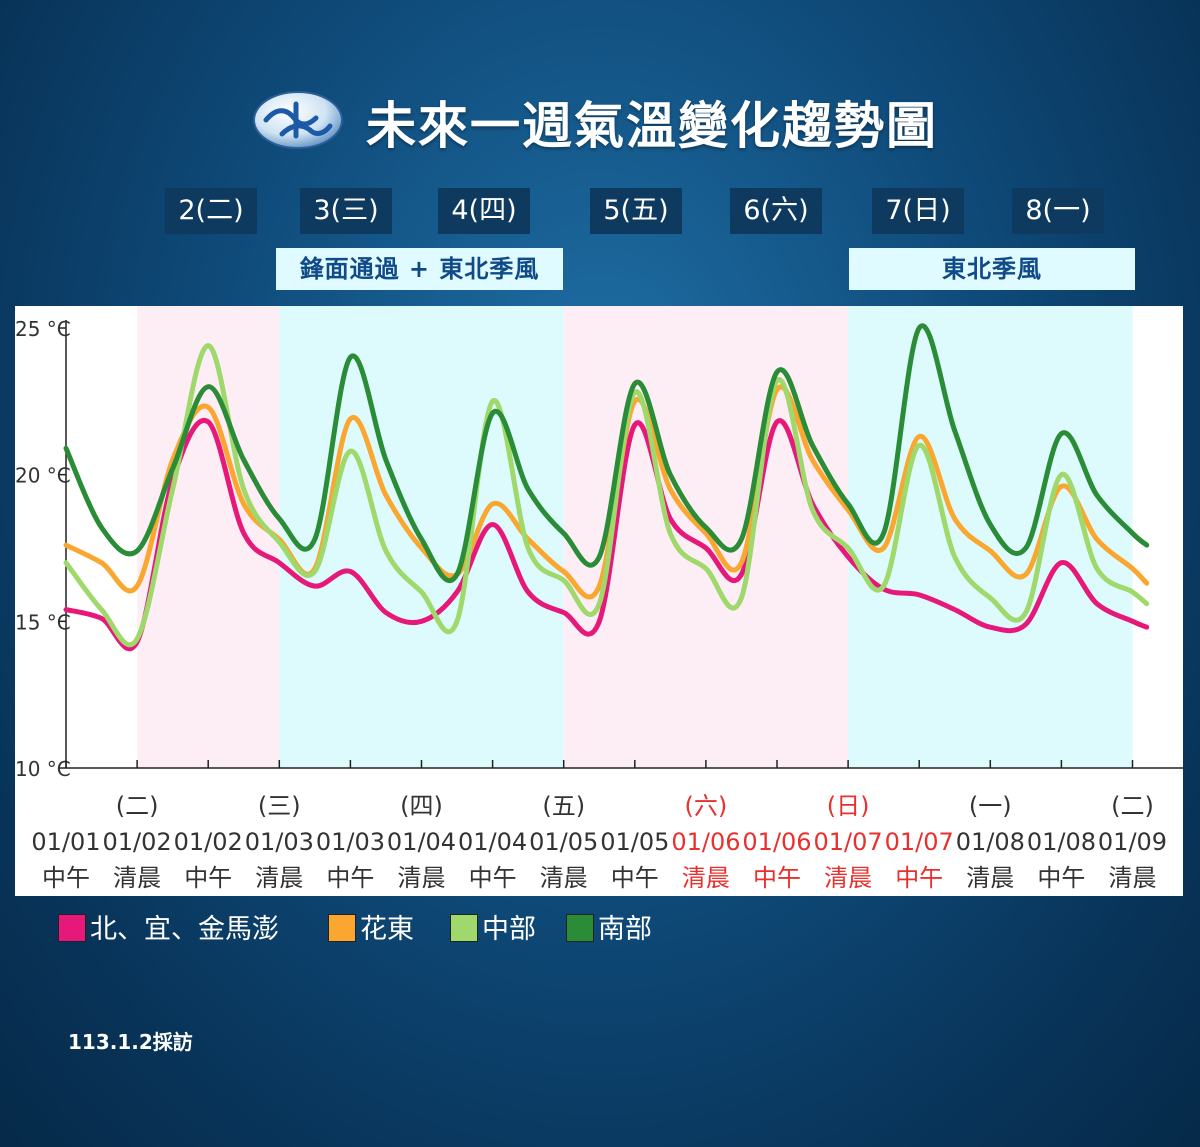 The image size is (1200, 1147). What do you see at coordinates (918, 211) in the screenshot?
I see `day-box-sun: 7(日)` at bounding box center [918, 211].